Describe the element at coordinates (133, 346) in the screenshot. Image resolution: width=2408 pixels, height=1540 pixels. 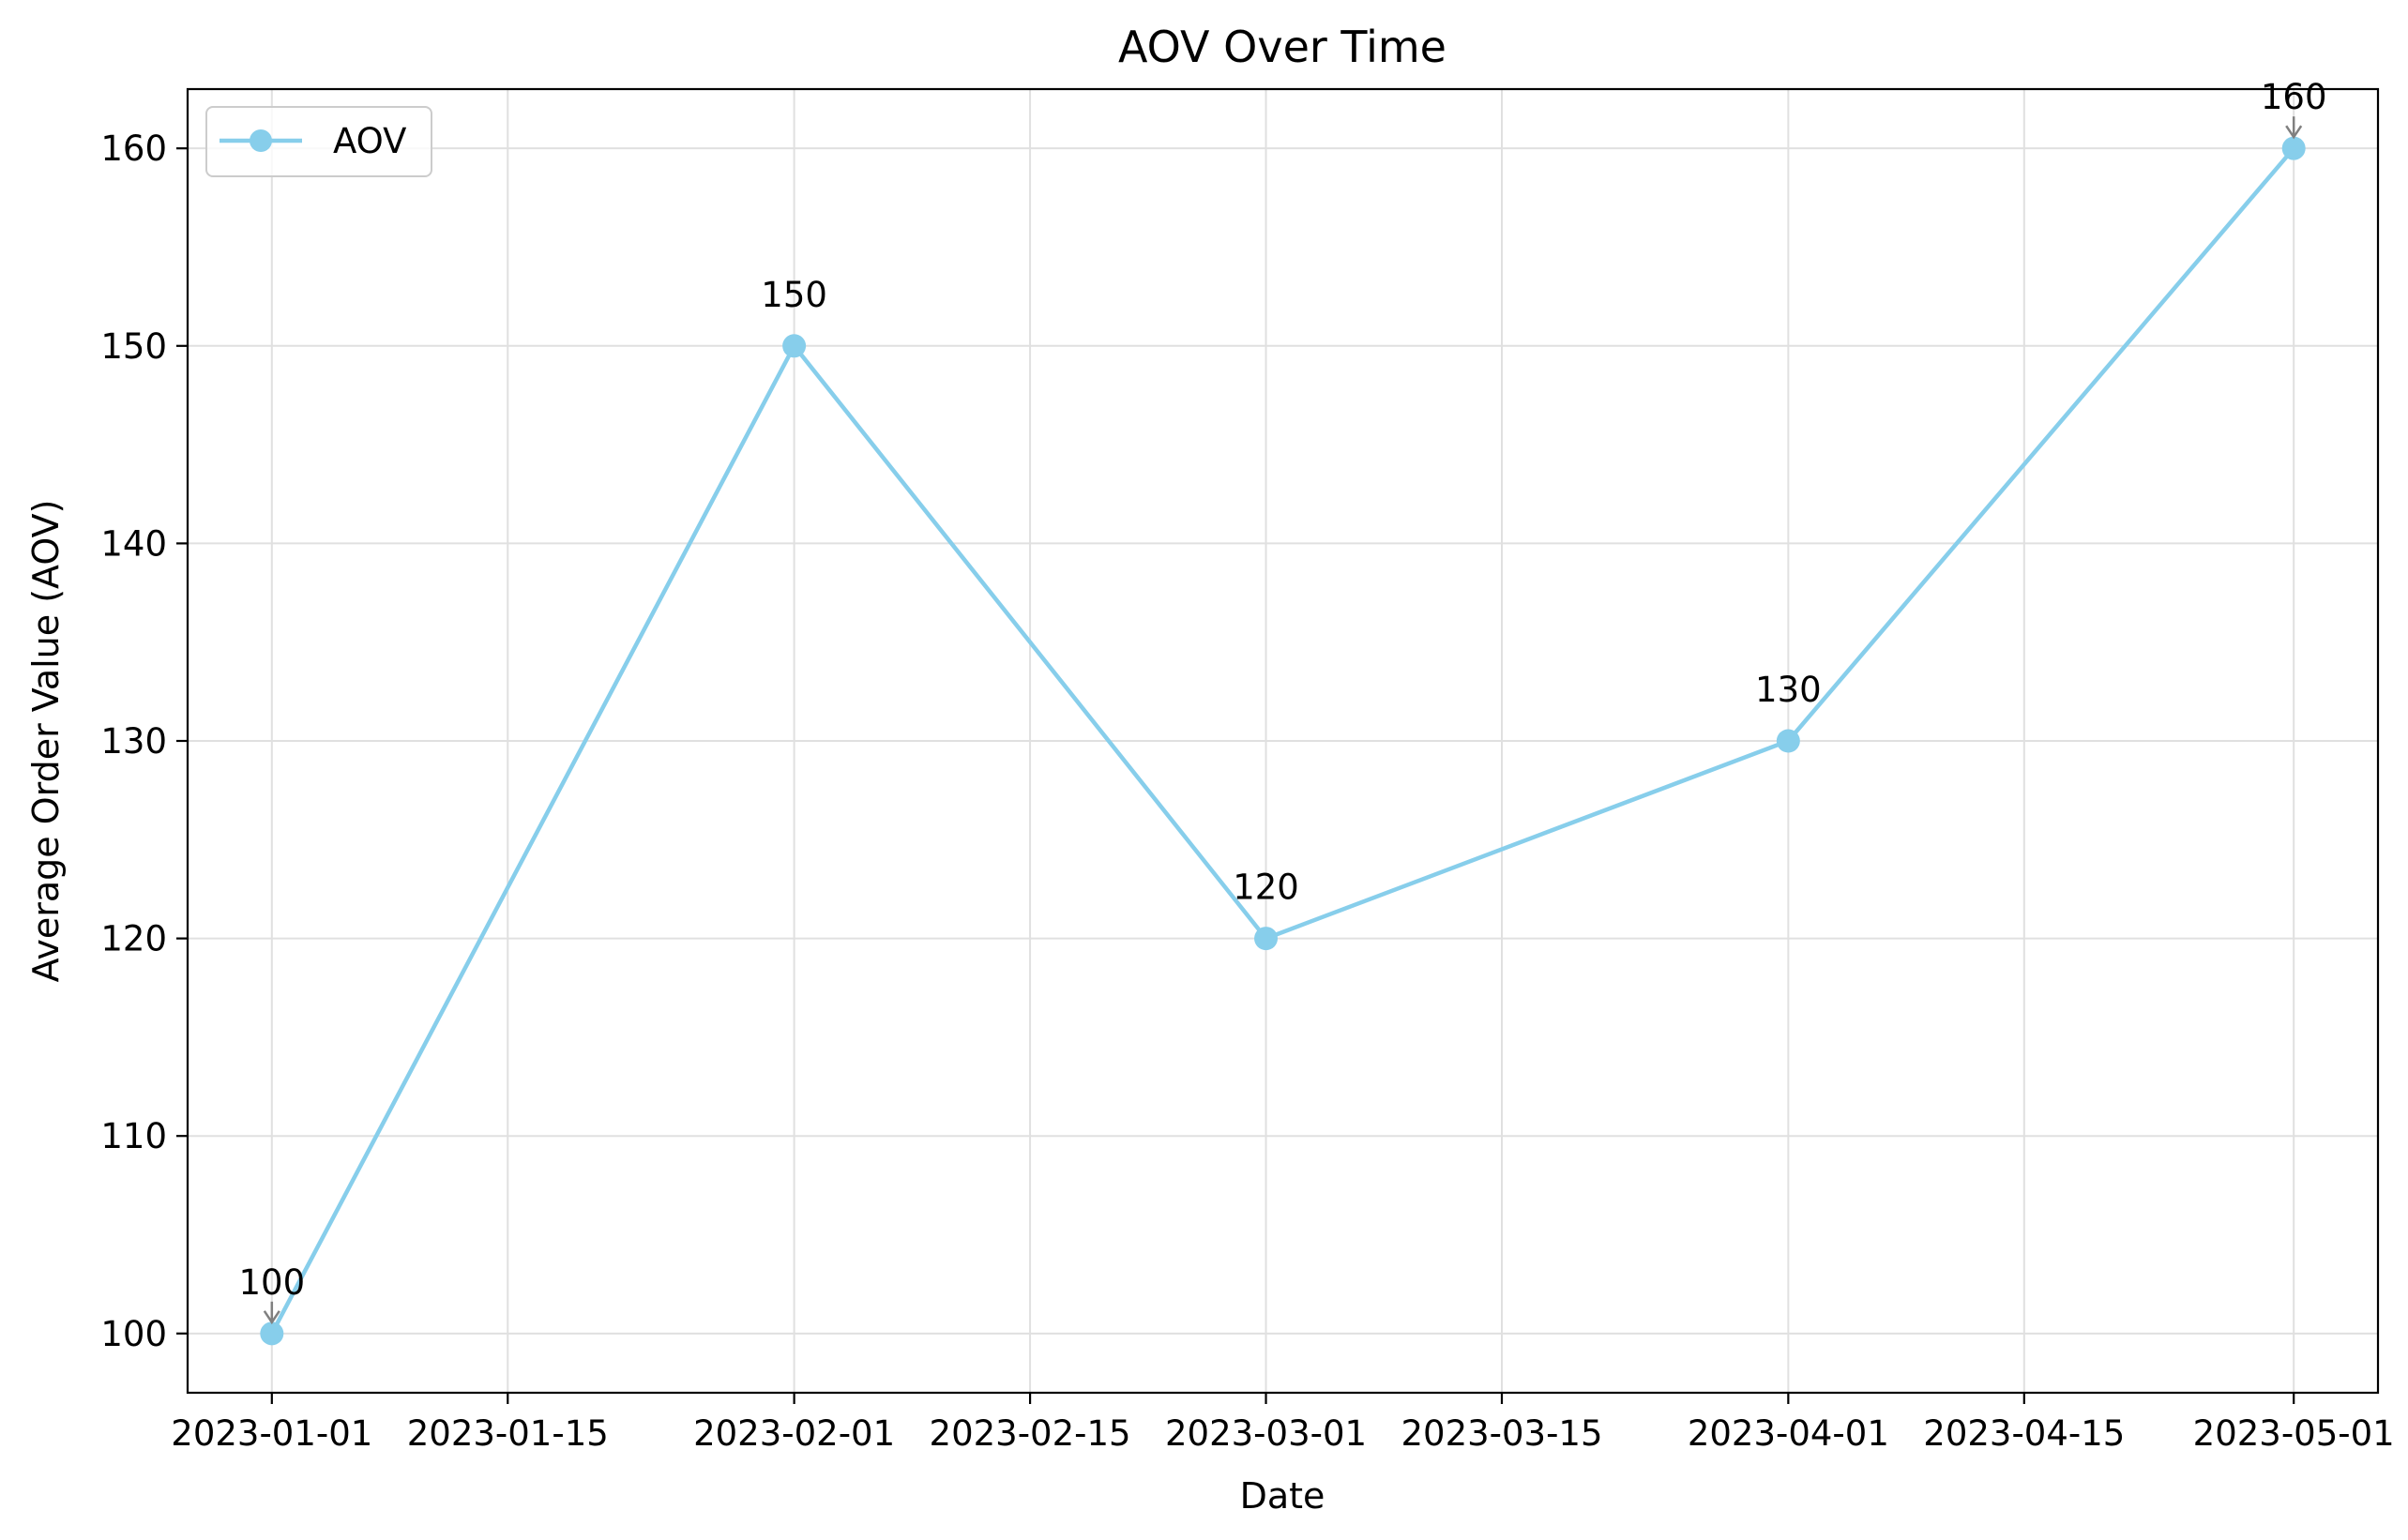
I see `y-tick-label: 150` at that location.